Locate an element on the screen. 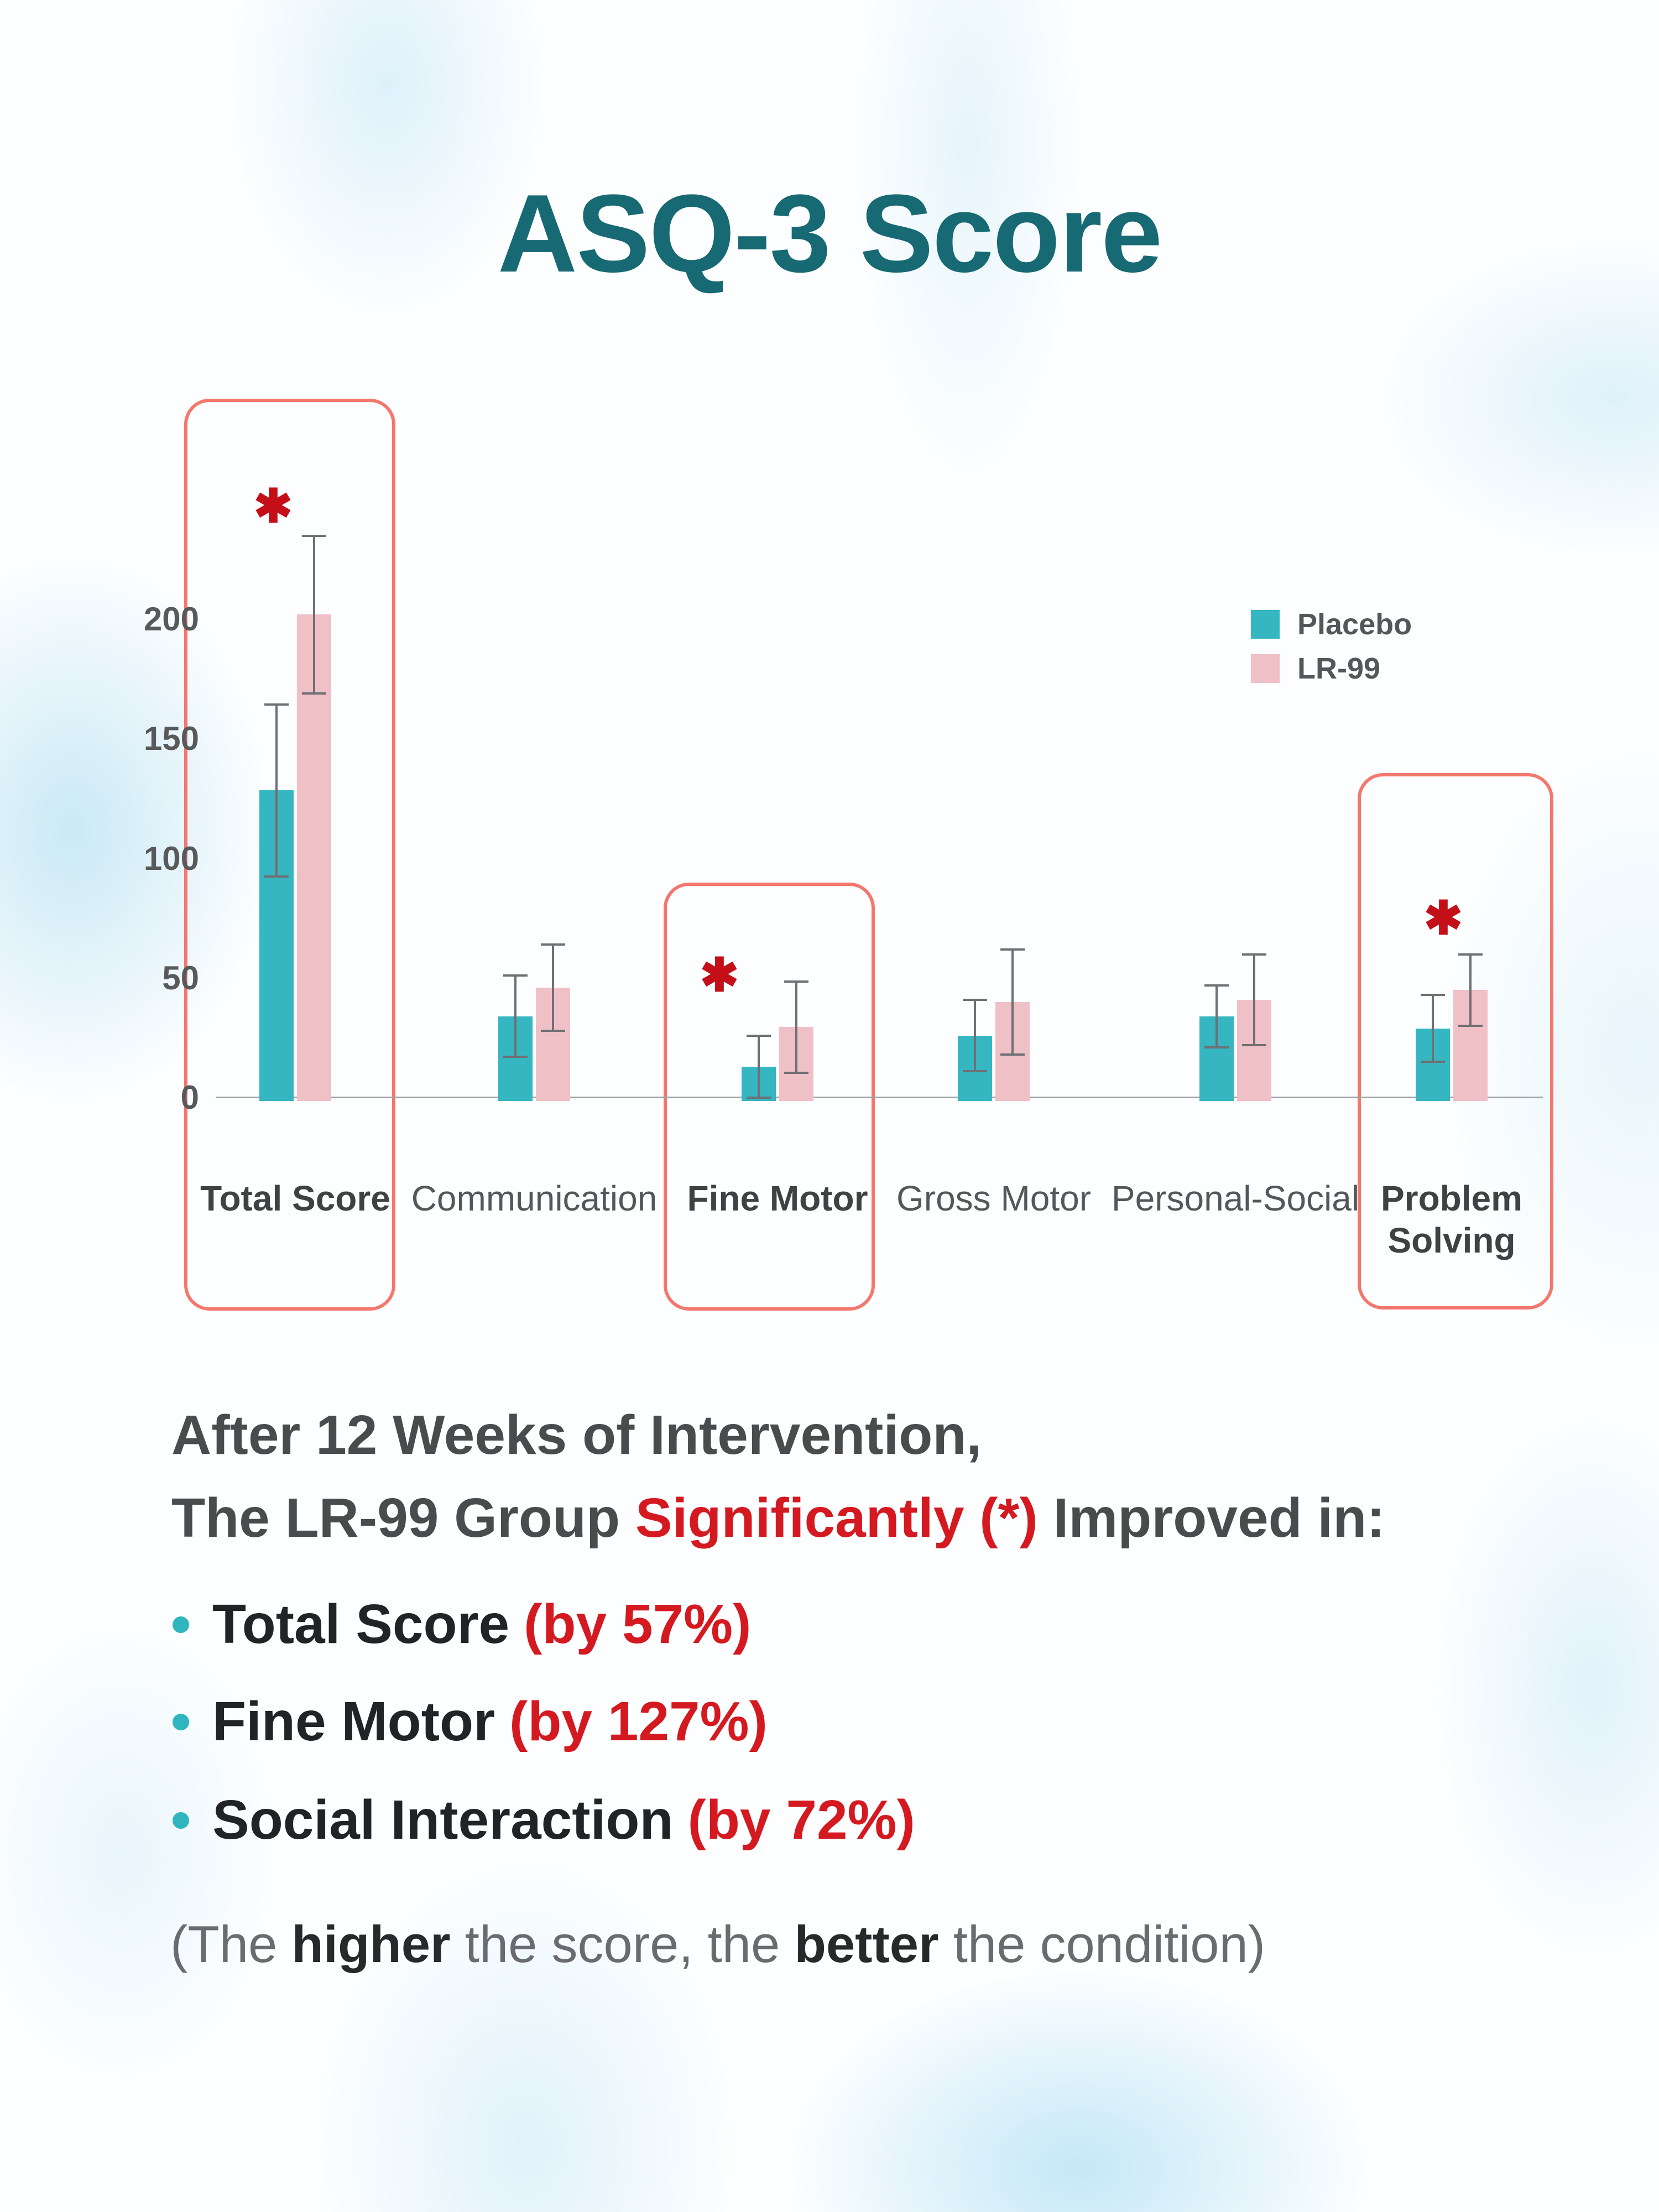 The width and height of the screenshot is (1659, 2212). bullet-social-interaction: Social Interaction (by 72%) is located at coordinates (544, 1820).